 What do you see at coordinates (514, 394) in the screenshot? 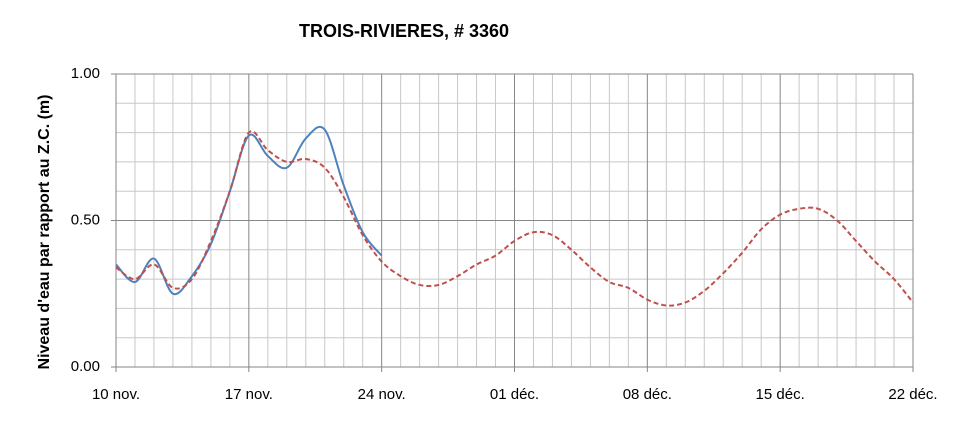
I see `x-tick-label: 01 déc.` at bounding box center [514, 394].